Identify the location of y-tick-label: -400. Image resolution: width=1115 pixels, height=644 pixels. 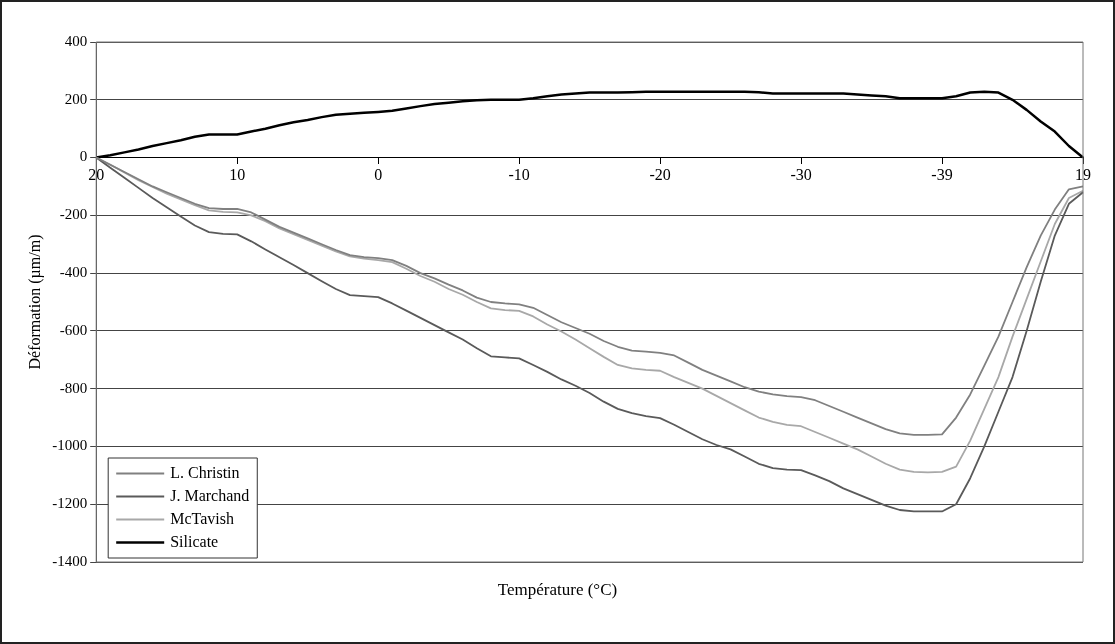
(73, 272).